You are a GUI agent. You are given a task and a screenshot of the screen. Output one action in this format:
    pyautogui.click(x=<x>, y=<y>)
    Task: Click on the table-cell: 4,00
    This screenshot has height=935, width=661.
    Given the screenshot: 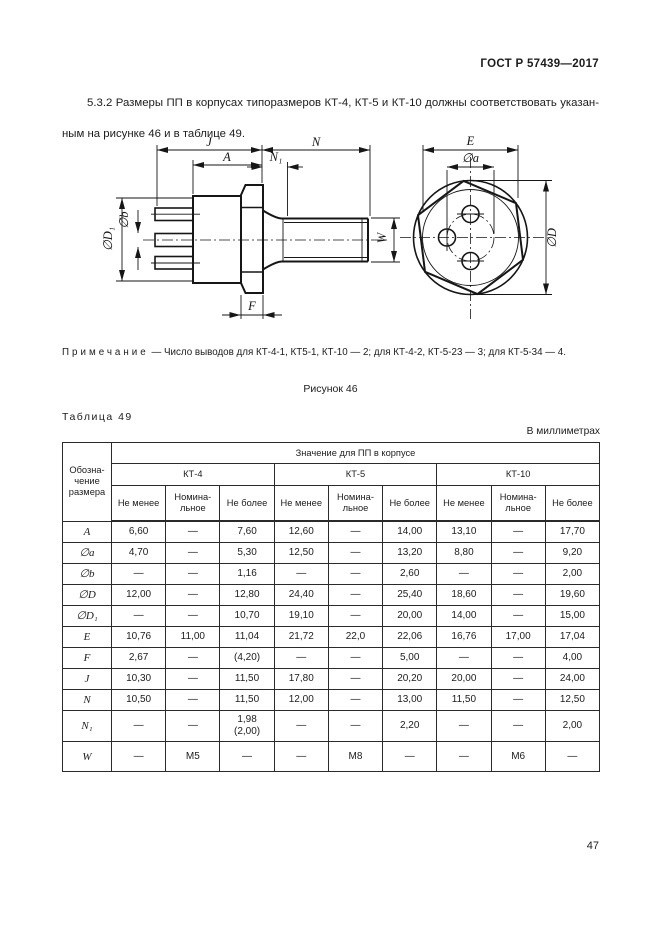 What is the action you would take?
    pyautogui.click(x=572, y=658)
    